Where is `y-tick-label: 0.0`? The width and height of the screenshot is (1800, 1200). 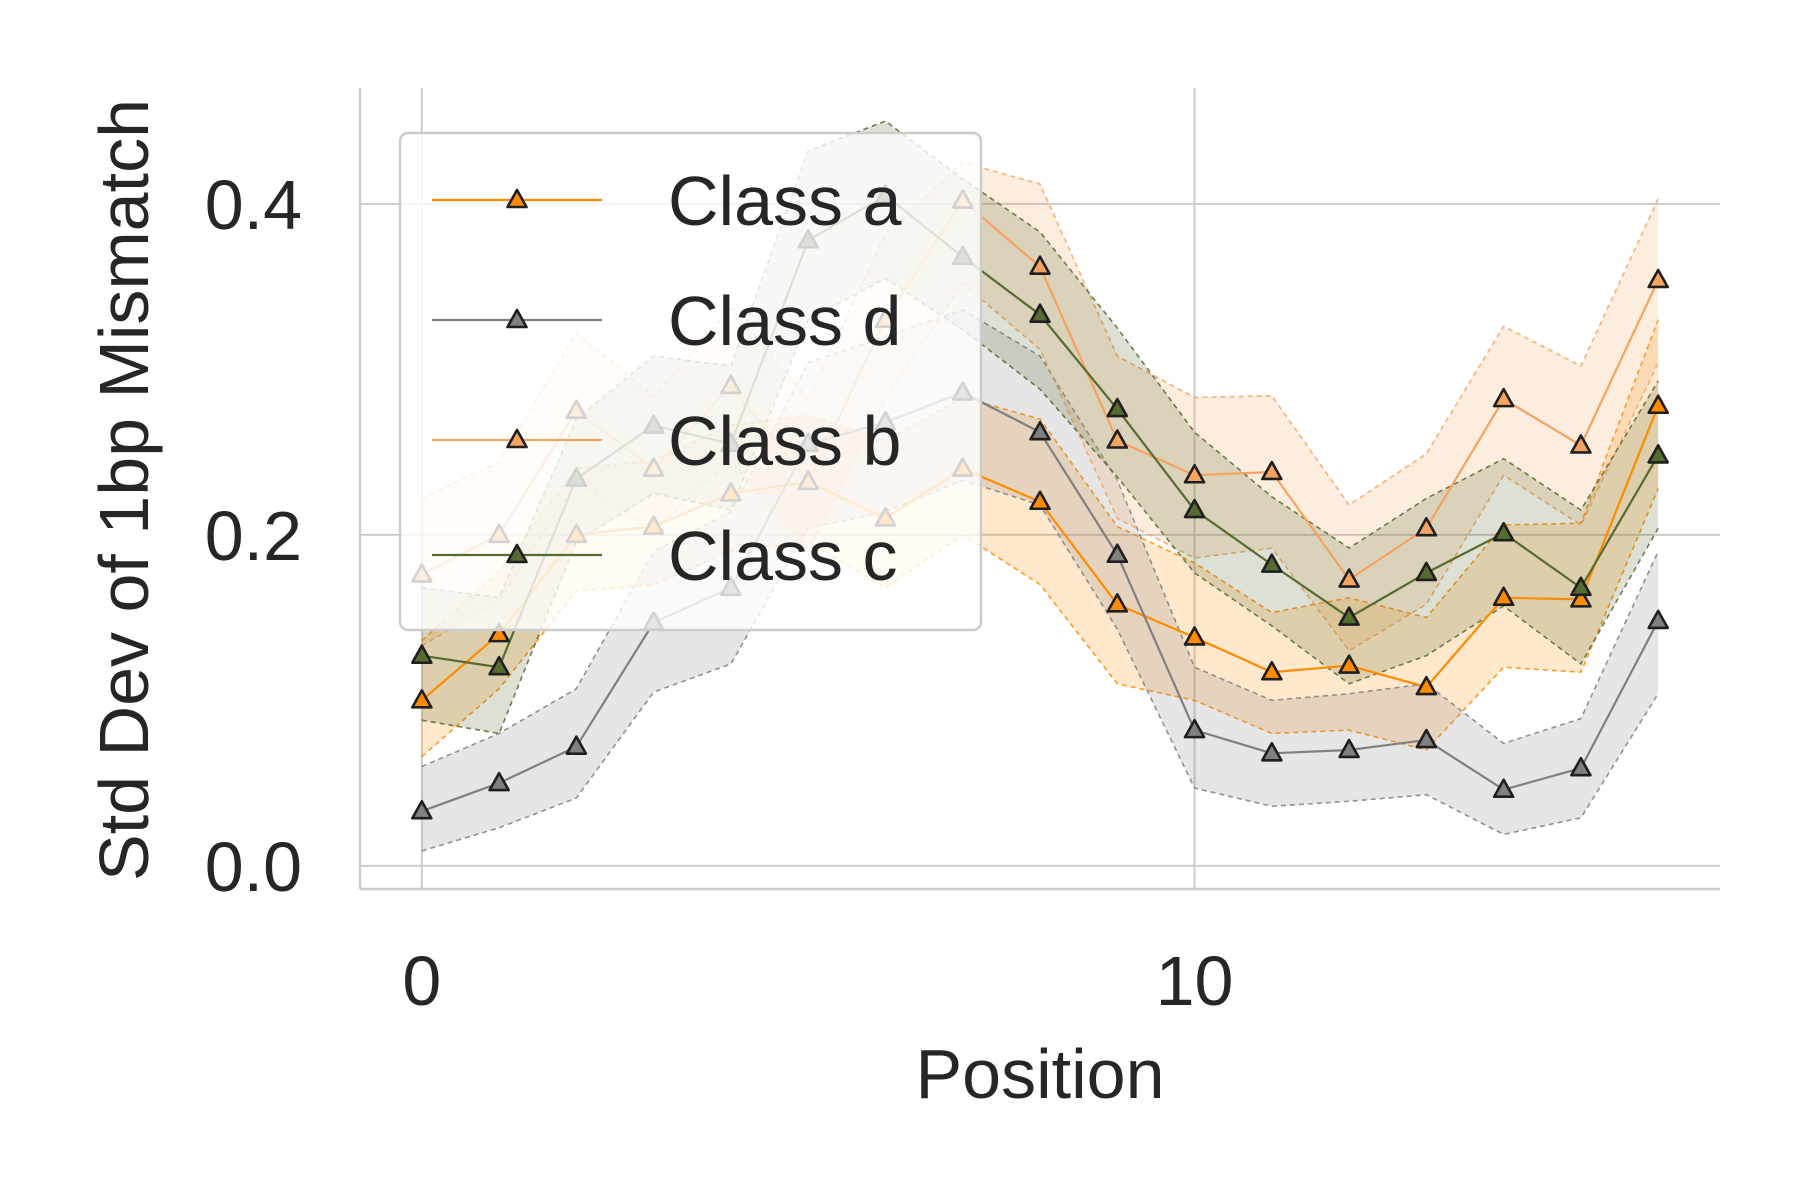 y-tick-label: 0.0 is located at coordinates (253, 867).